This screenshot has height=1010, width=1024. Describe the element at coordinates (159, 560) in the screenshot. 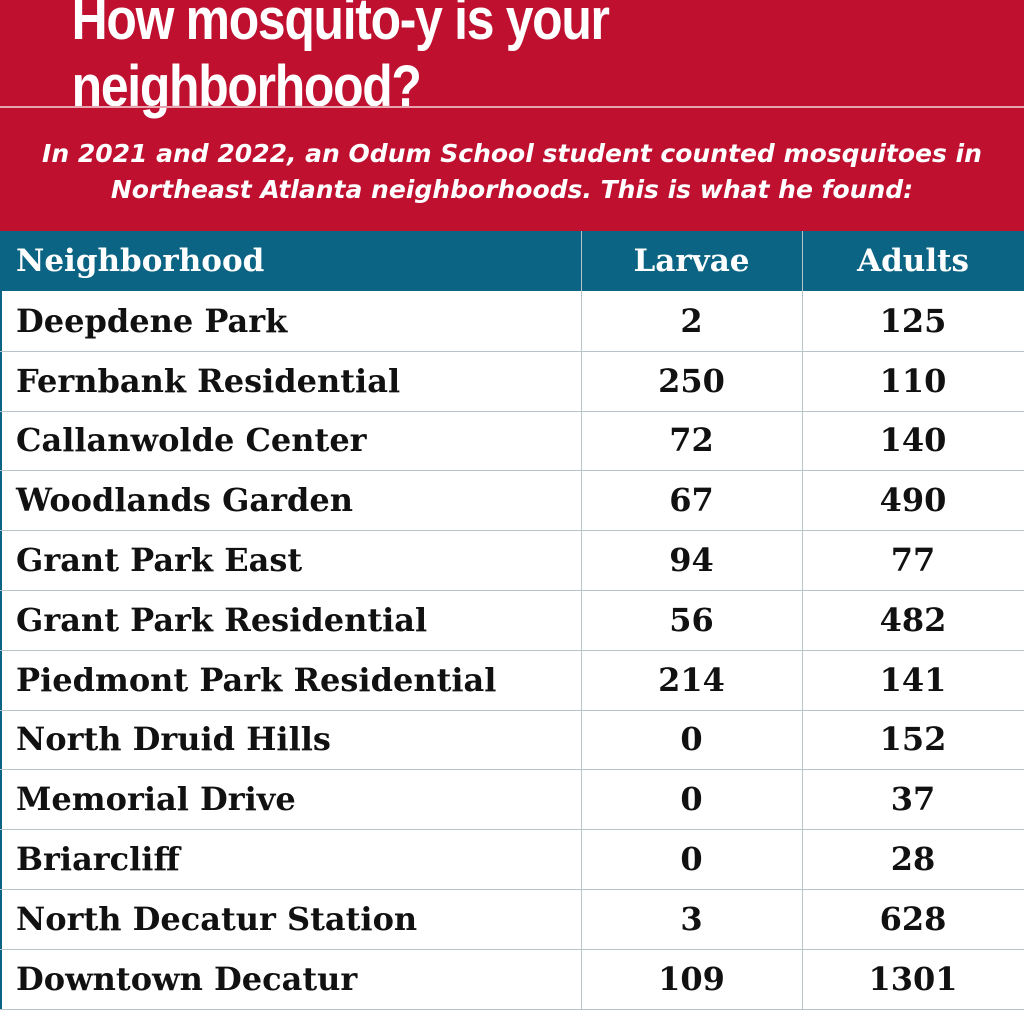

I see `row-neighborhood: Grant Park East` at that location.